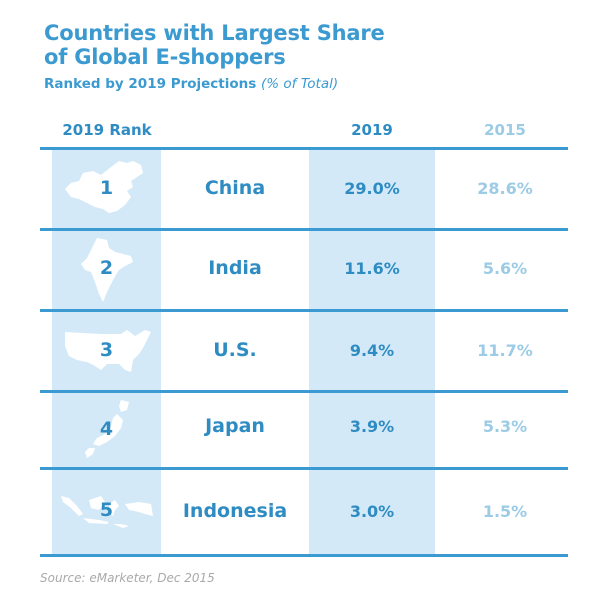  I want to click on rank-number: 2, so click(106, 268).